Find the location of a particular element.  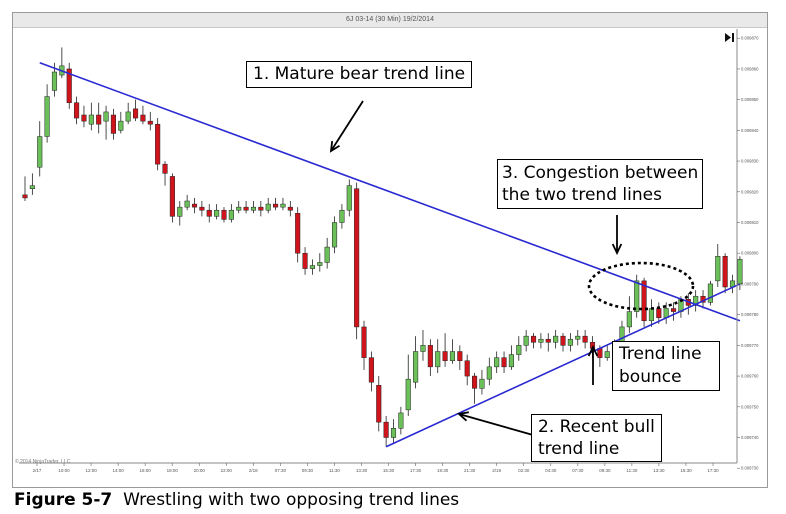

arrow-shaft is located at coordinates (496, 424).